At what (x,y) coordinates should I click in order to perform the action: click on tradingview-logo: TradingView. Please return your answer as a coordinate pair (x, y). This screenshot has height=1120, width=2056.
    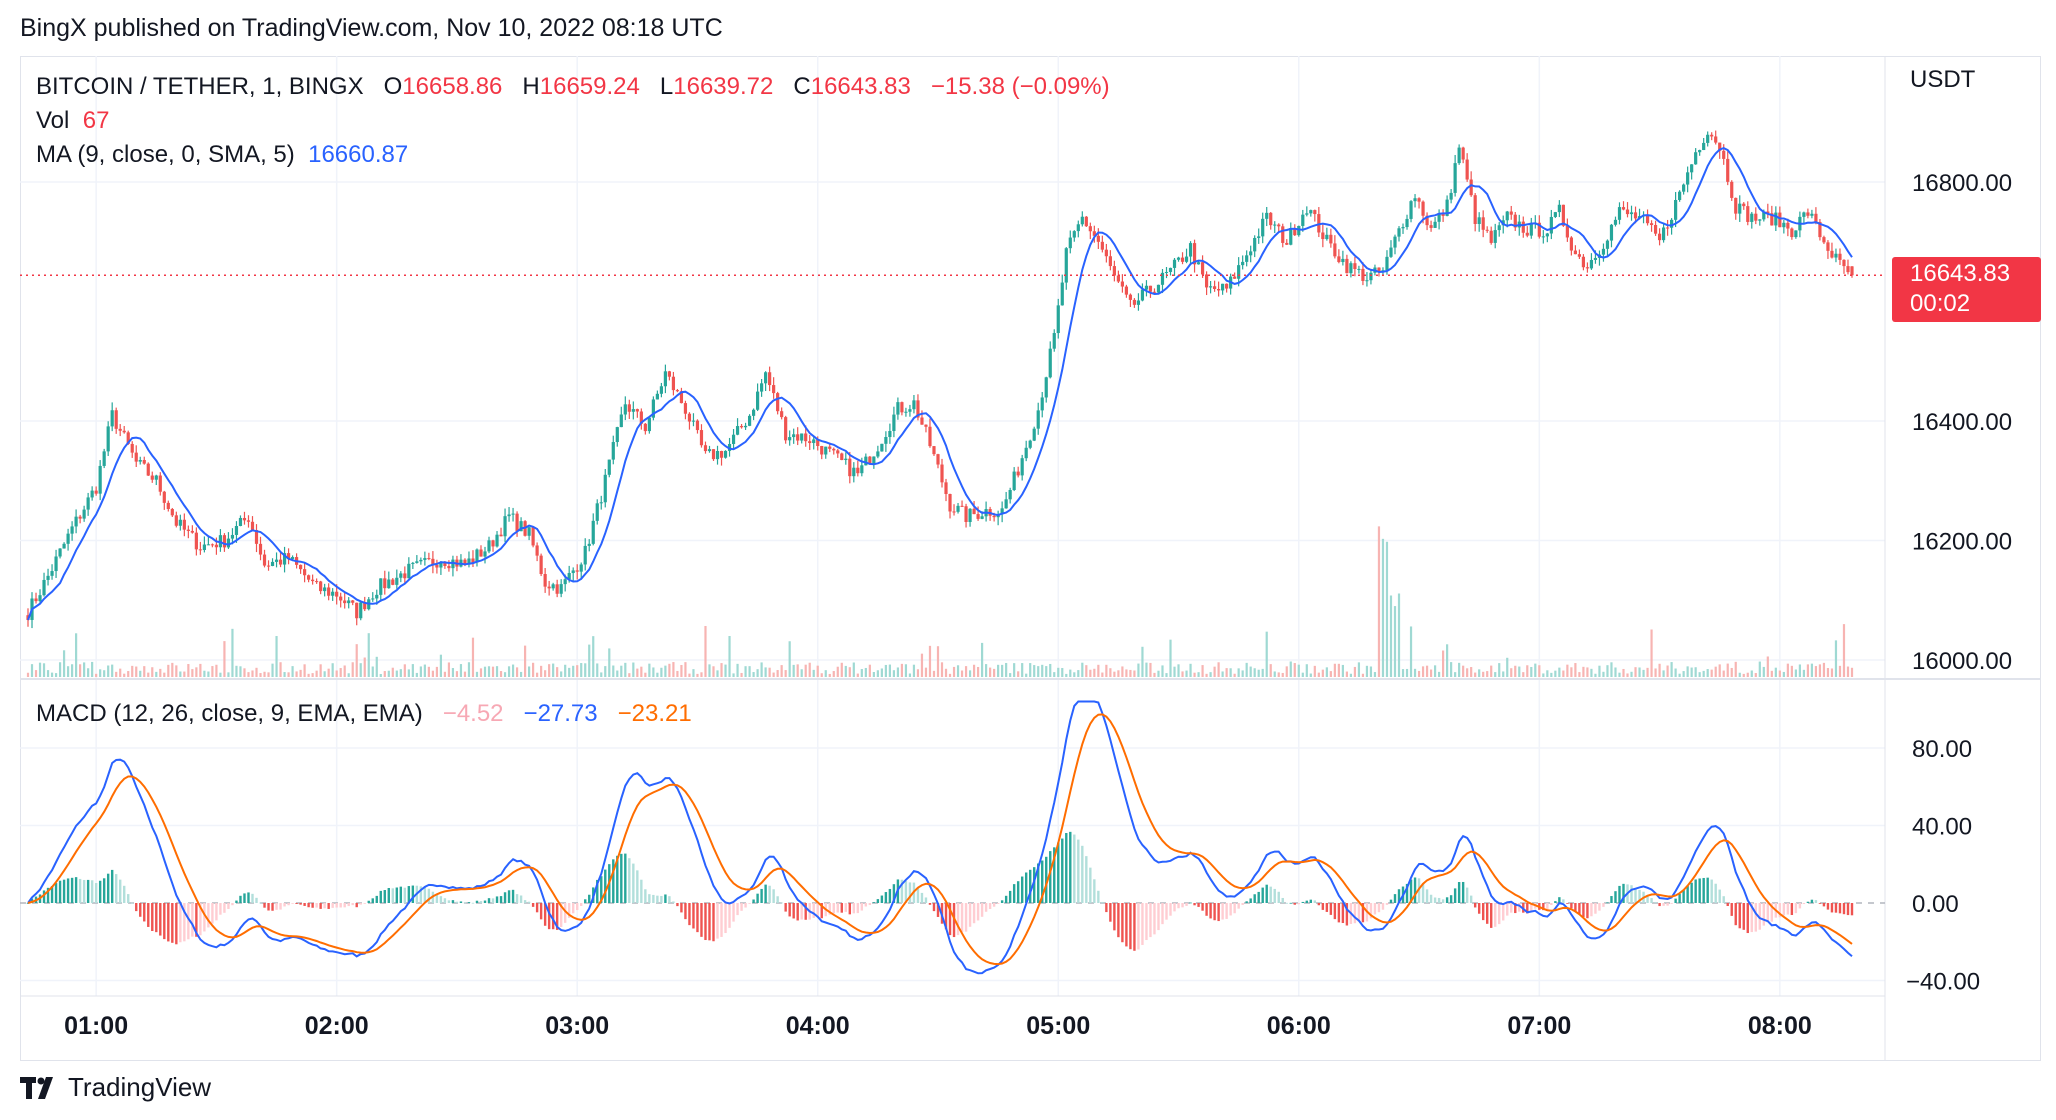
    Looking at the image, I should click on (115, 1087).